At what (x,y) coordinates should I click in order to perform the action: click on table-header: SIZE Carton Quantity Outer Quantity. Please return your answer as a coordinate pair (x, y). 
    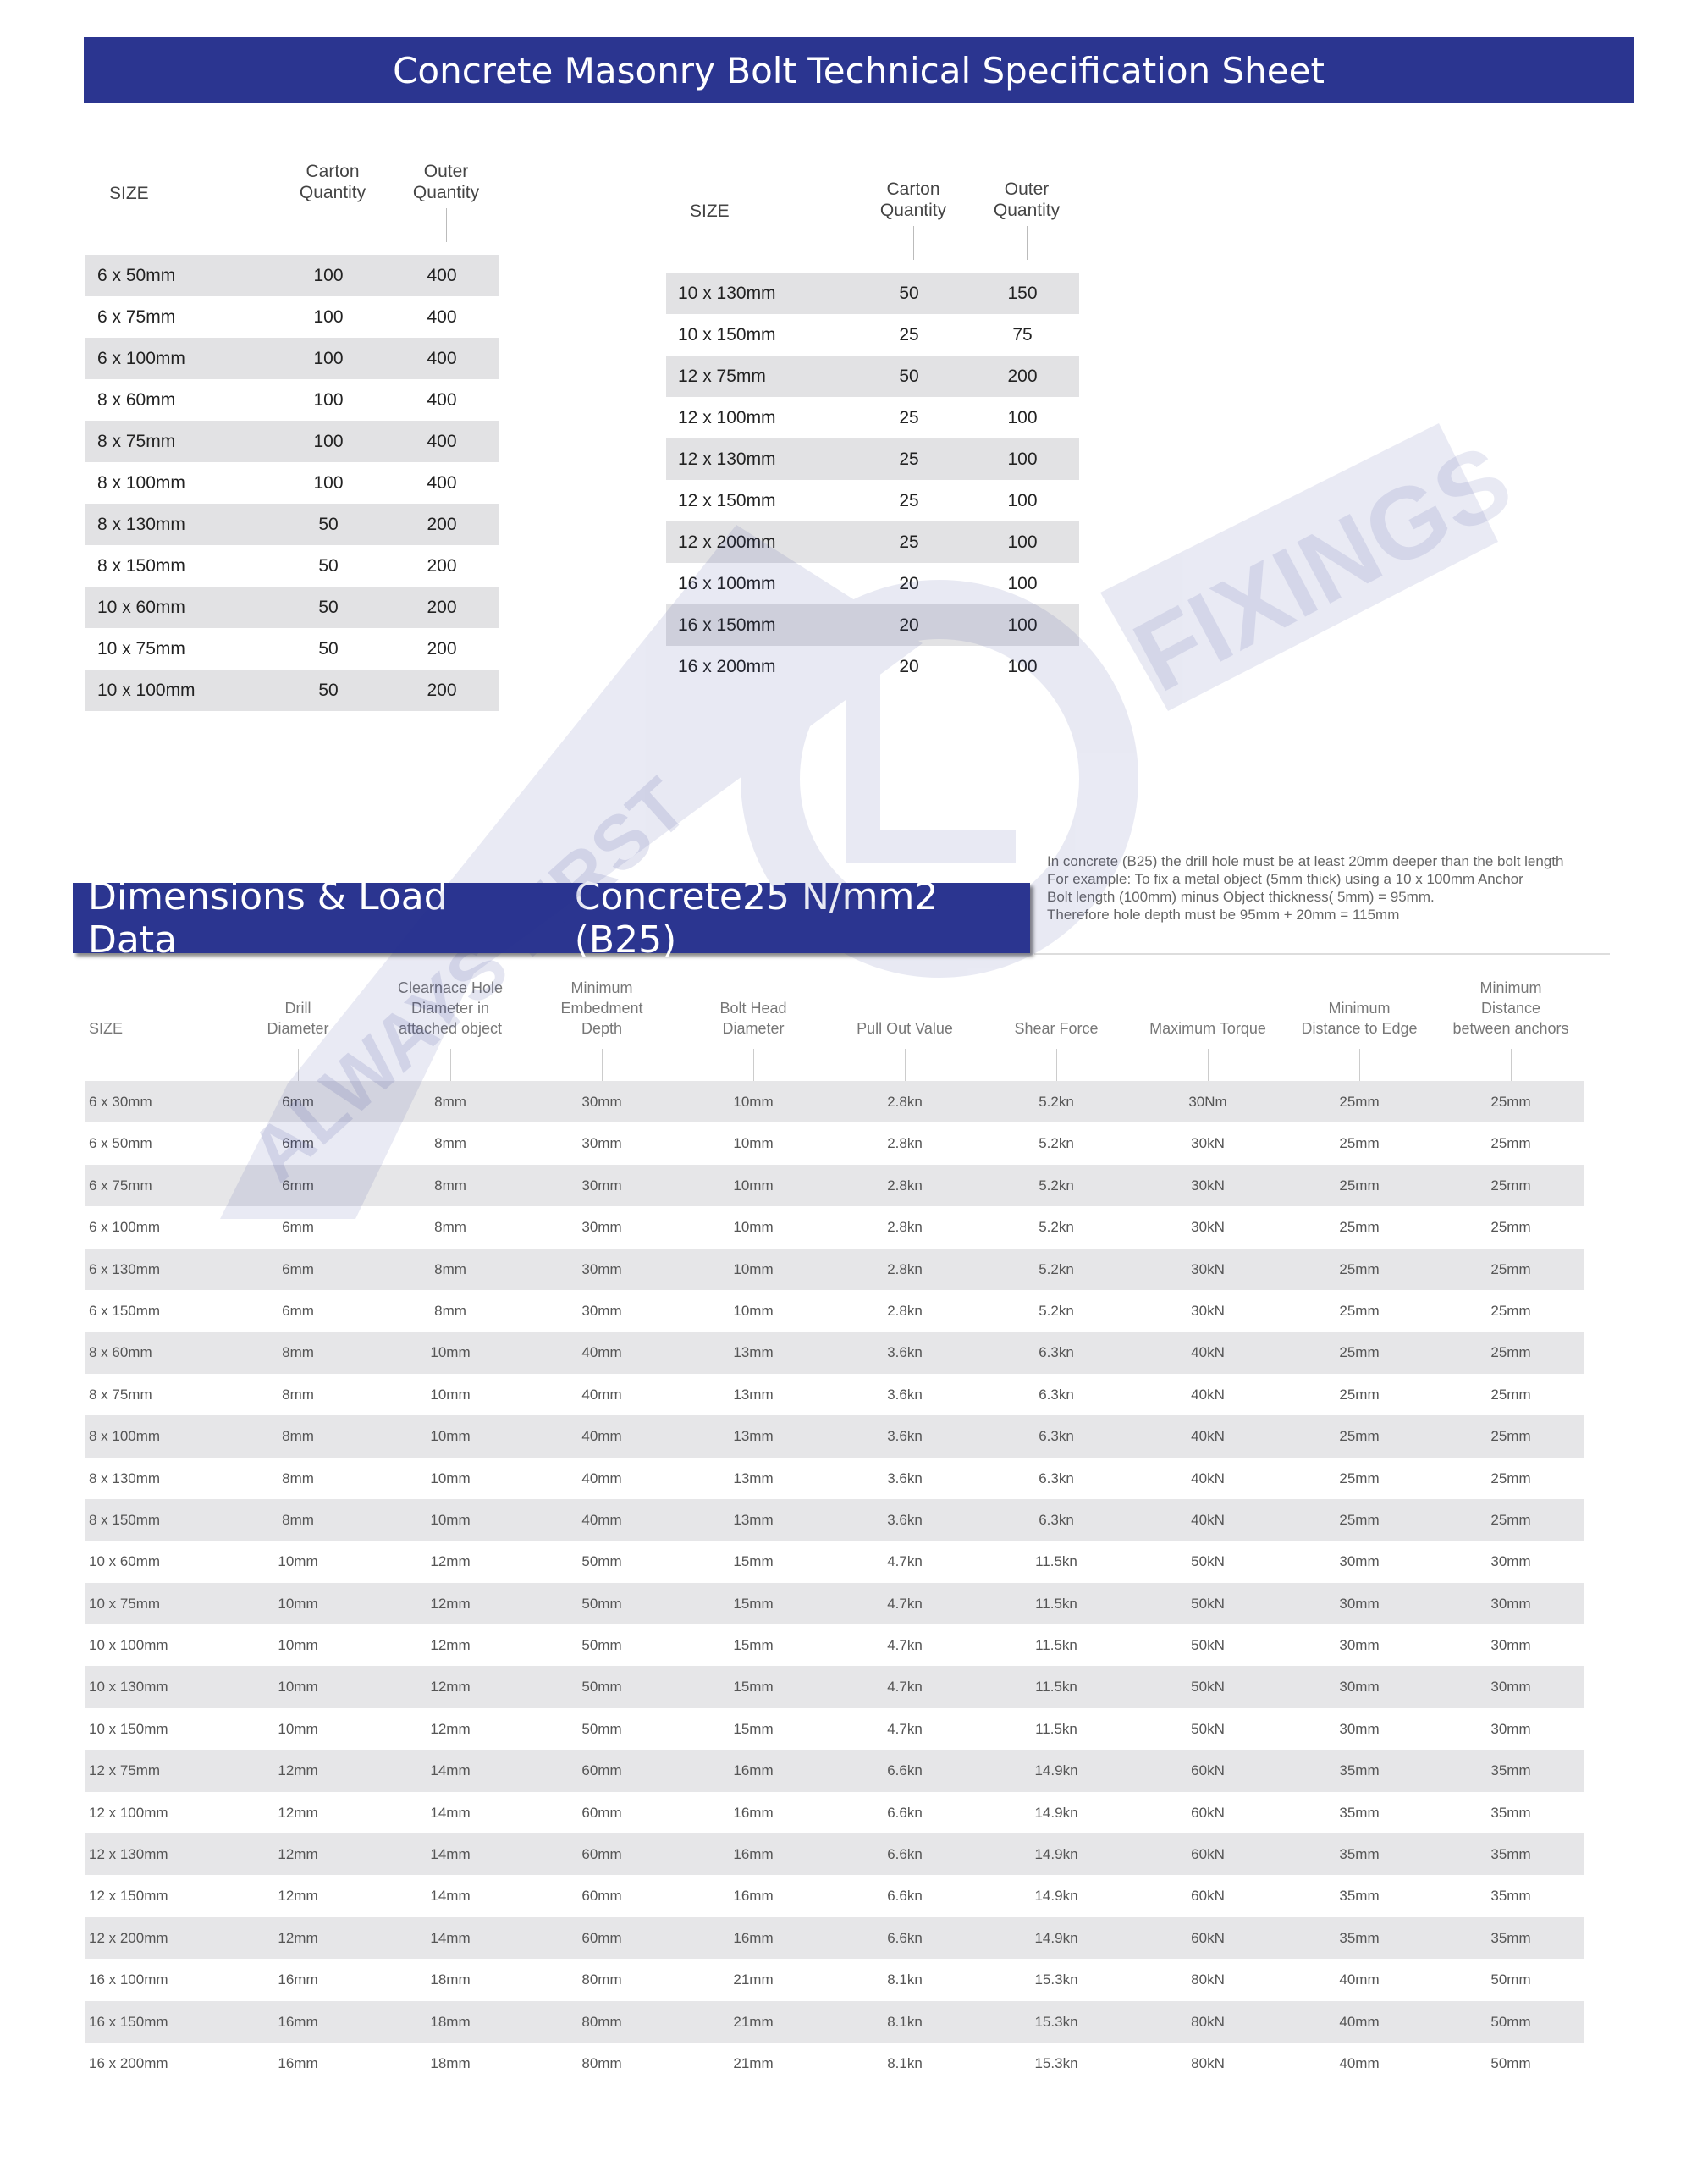
    Looking at the image, I should click on (873, 213).